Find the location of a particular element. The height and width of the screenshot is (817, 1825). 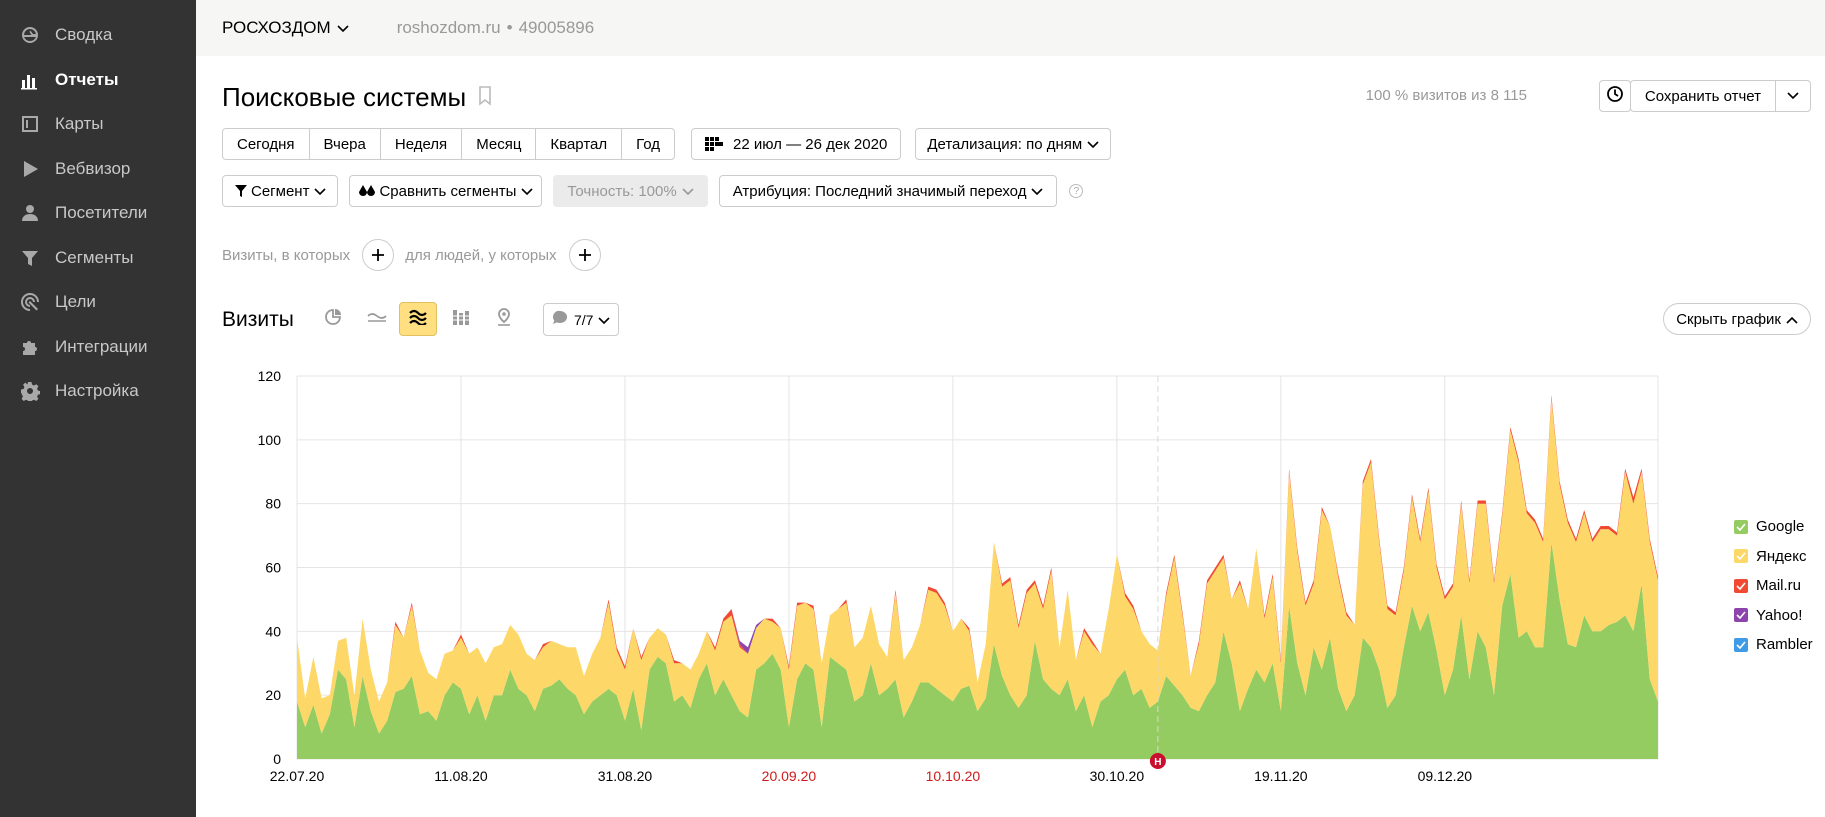

sidebar-item-label: Настройка is located at coordinates (97, 391).